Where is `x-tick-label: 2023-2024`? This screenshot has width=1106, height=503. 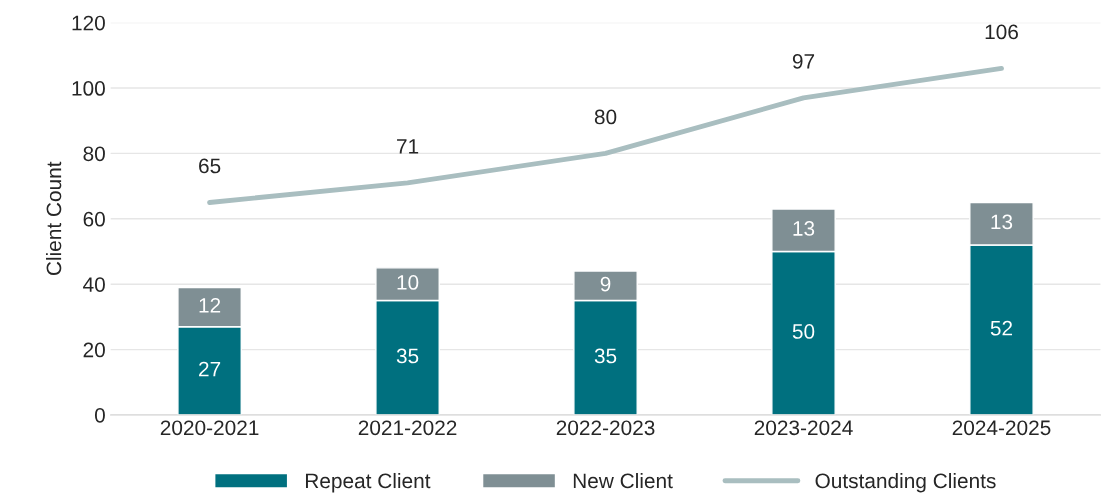
x-tick-label: 2023-2024 is located at coordinates (803, 428).